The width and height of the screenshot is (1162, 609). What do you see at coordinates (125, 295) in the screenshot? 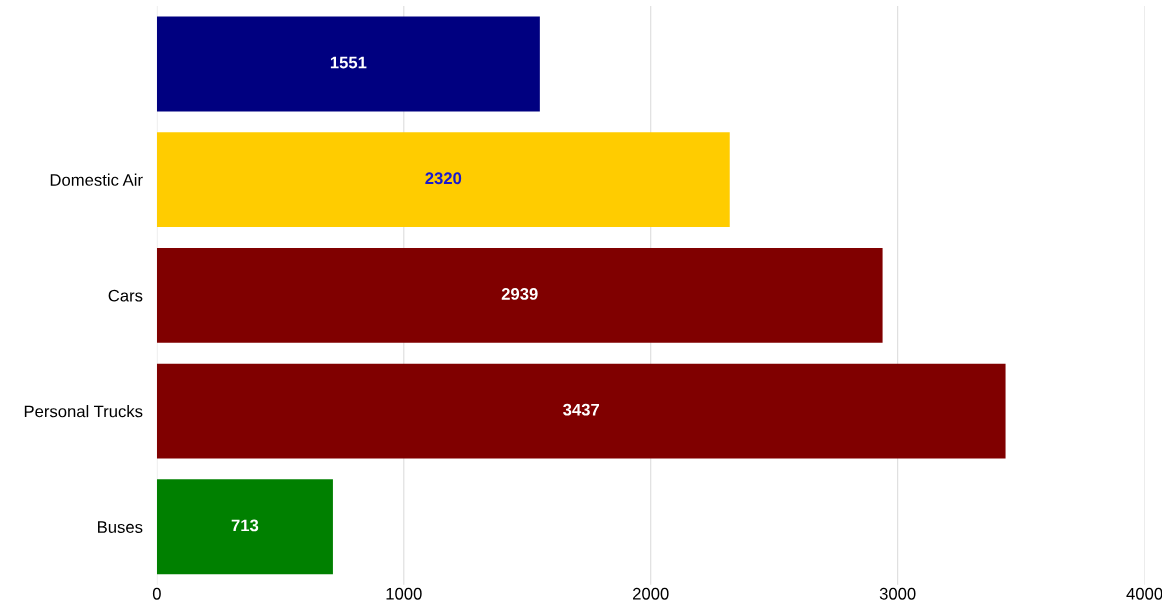
I see `y-tick-label: Cars` at bounding box center [125, 295].